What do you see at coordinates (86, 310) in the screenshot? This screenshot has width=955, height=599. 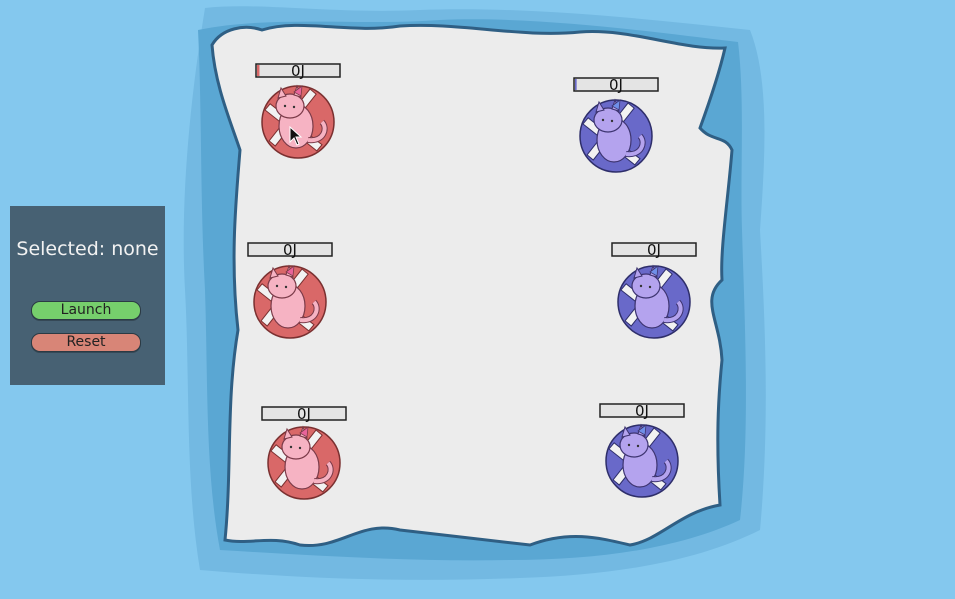 I see `launch-button: Launch` at bounding box center [86, 310].